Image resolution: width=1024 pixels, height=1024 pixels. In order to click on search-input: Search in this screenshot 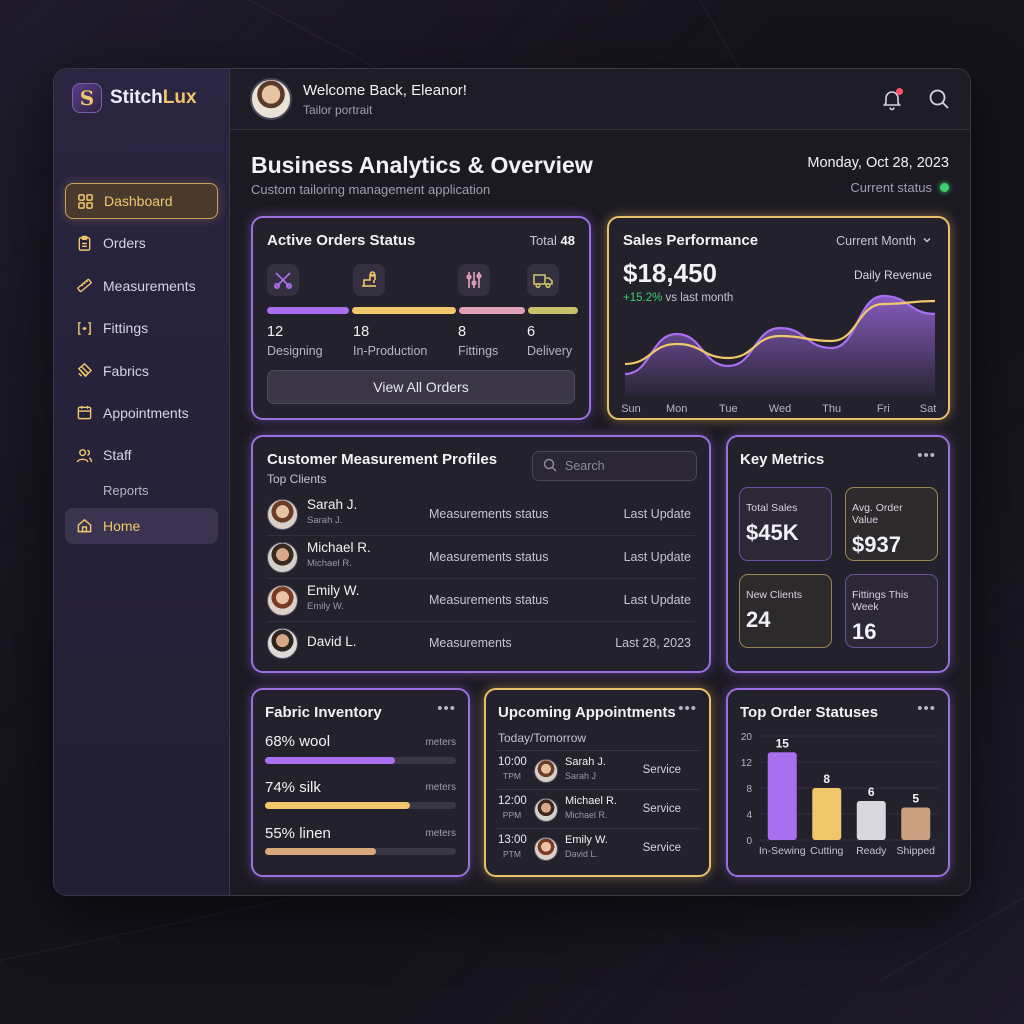, I will do `click(614, 466)`.